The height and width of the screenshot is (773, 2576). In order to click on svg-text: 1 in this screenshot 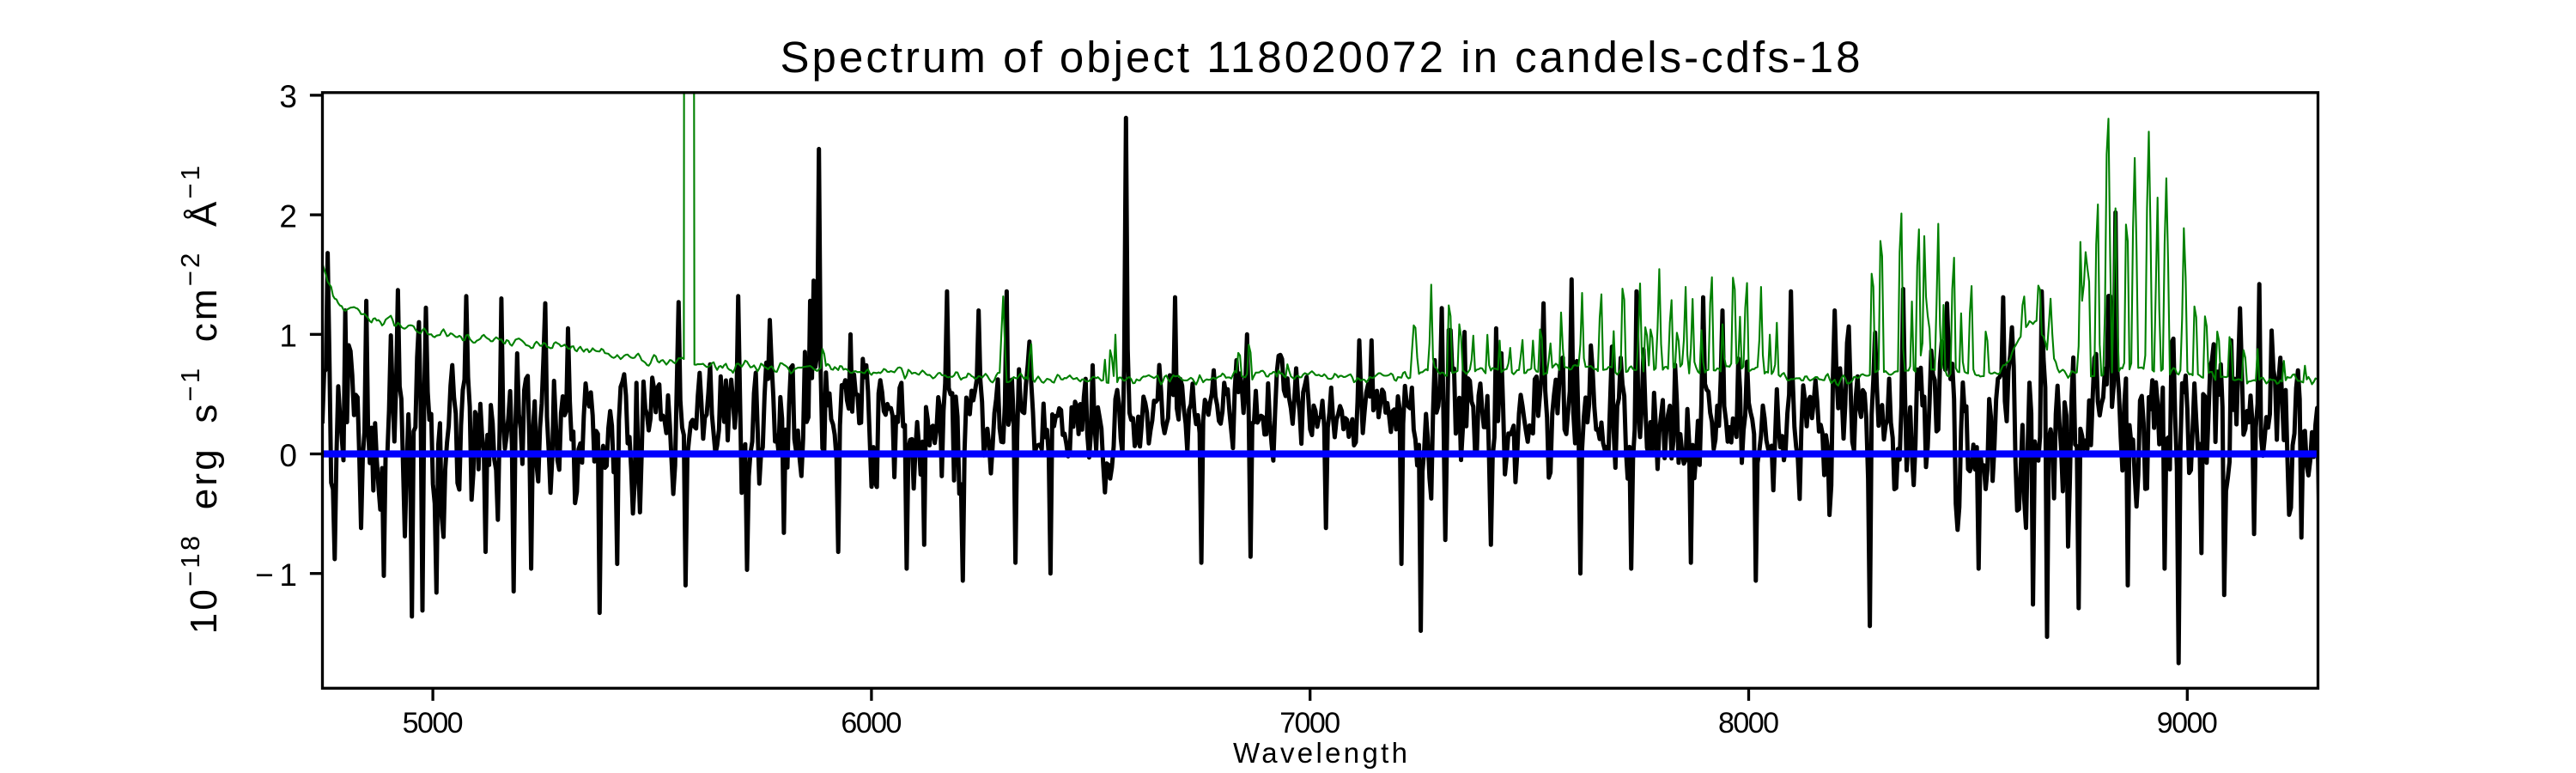, I will do `click(288, 336)`.